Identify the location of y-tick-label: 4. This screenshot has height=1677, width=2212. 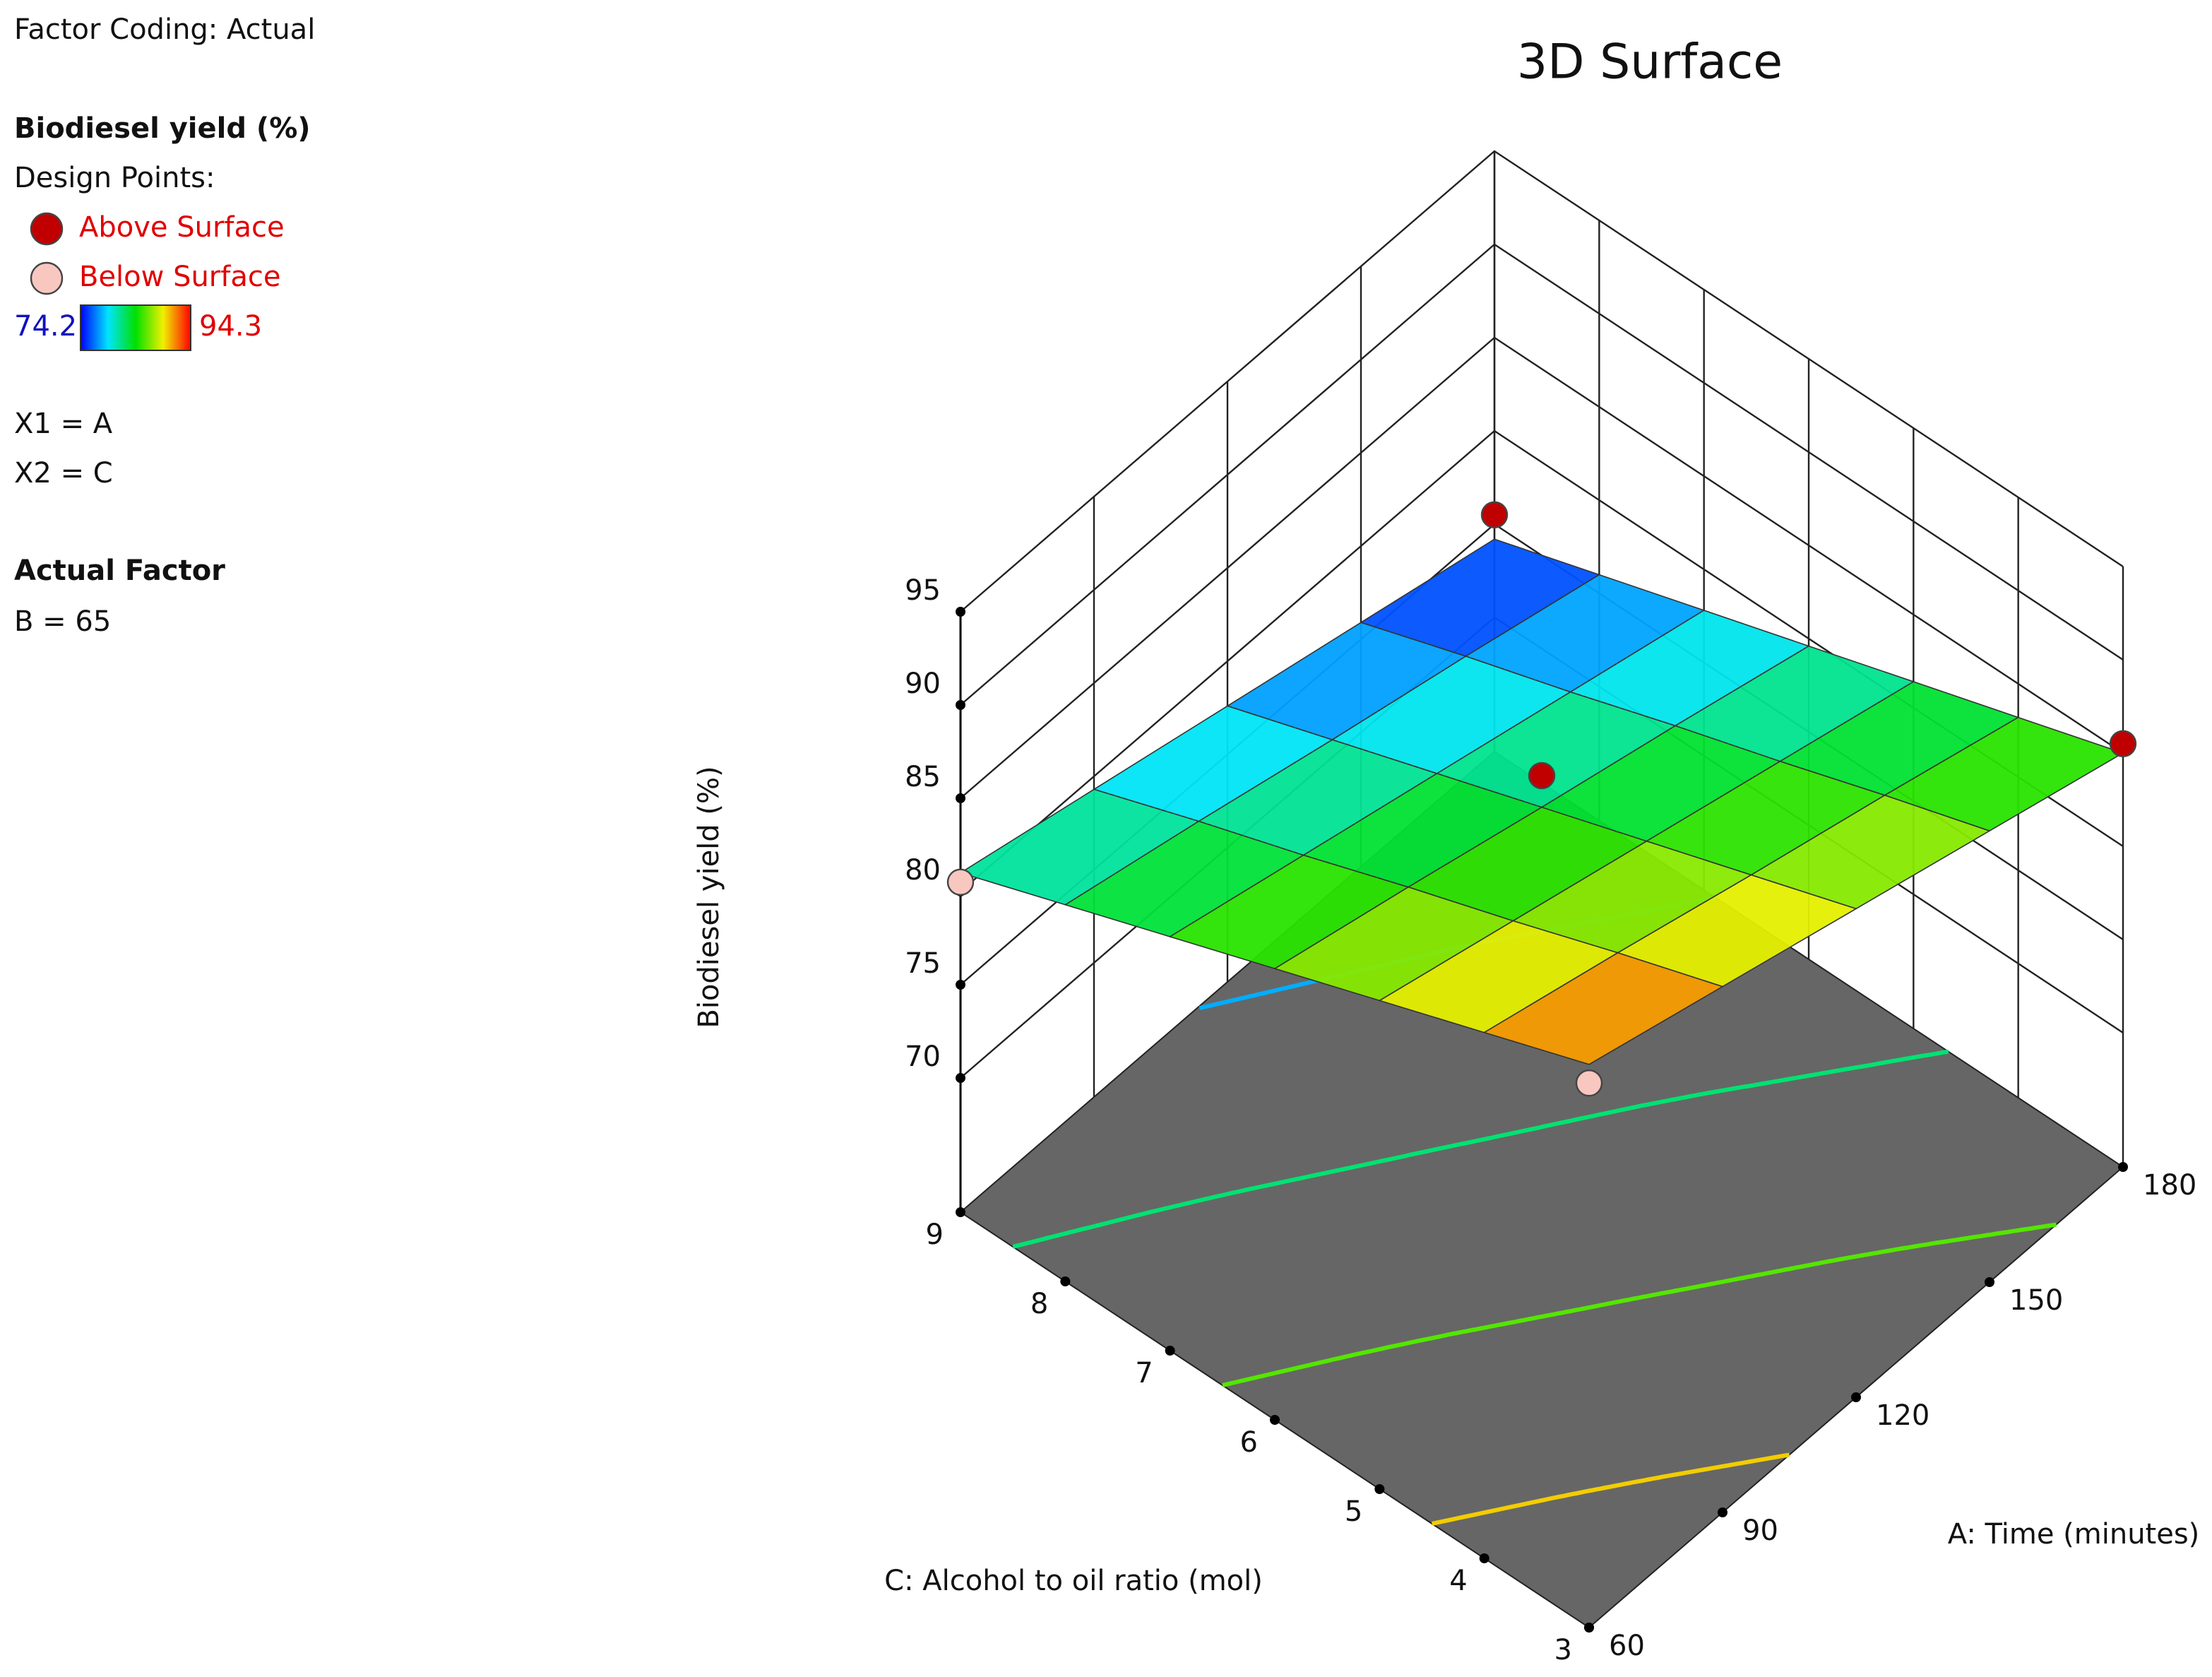
(1458, 1581).